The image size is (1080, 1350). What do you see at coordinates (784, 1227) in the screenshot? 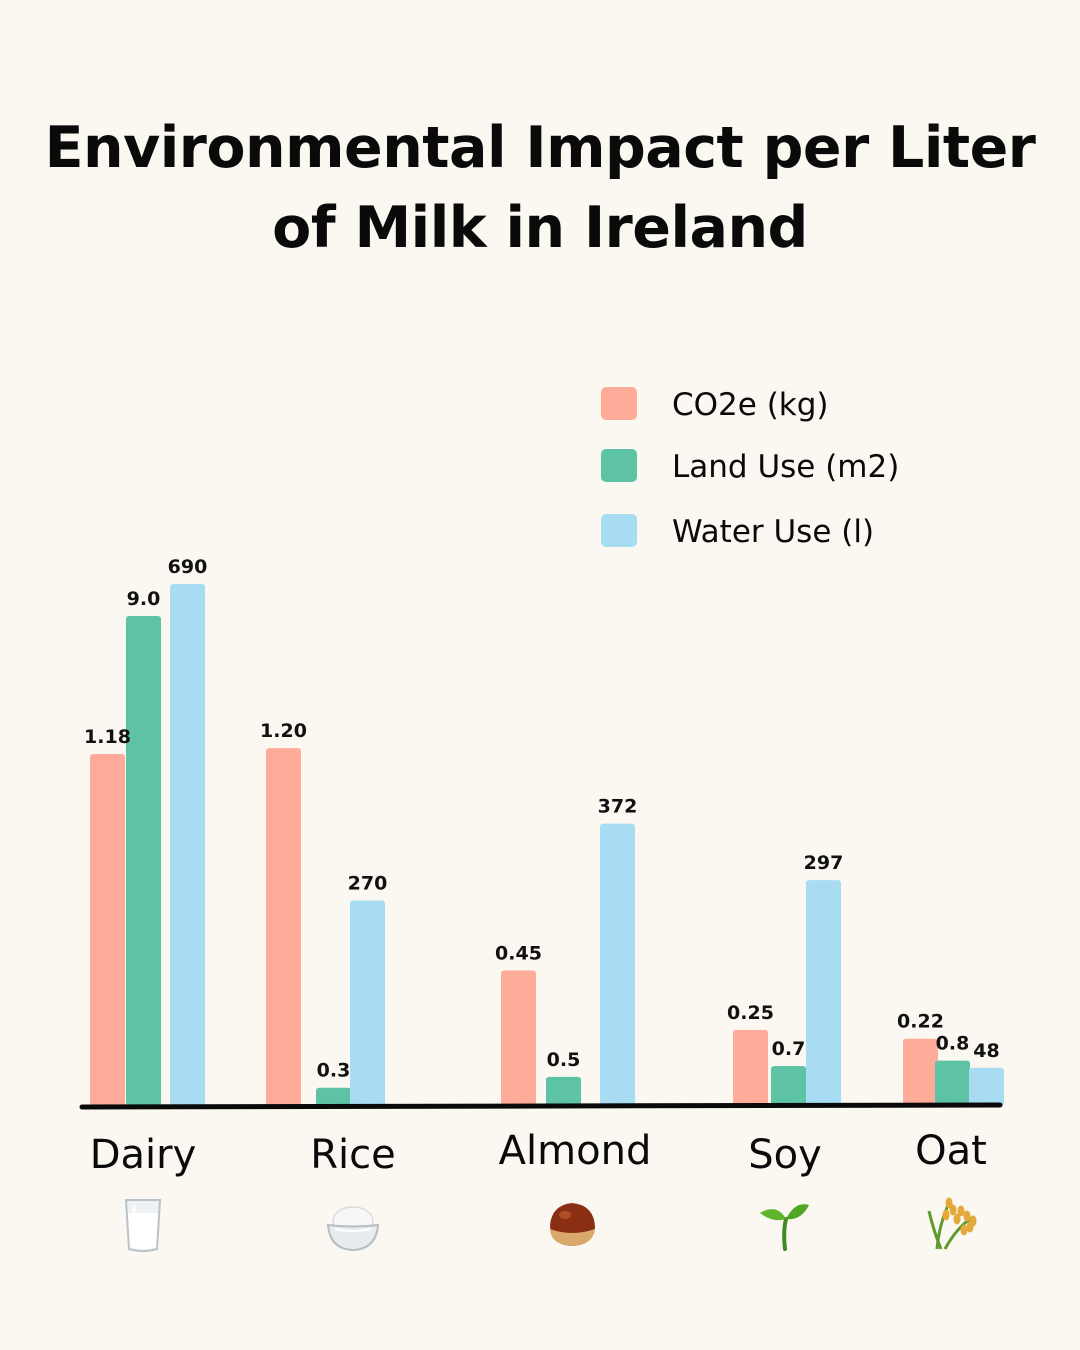
I see `seedling-icon` at bounding box center [784, 1227].